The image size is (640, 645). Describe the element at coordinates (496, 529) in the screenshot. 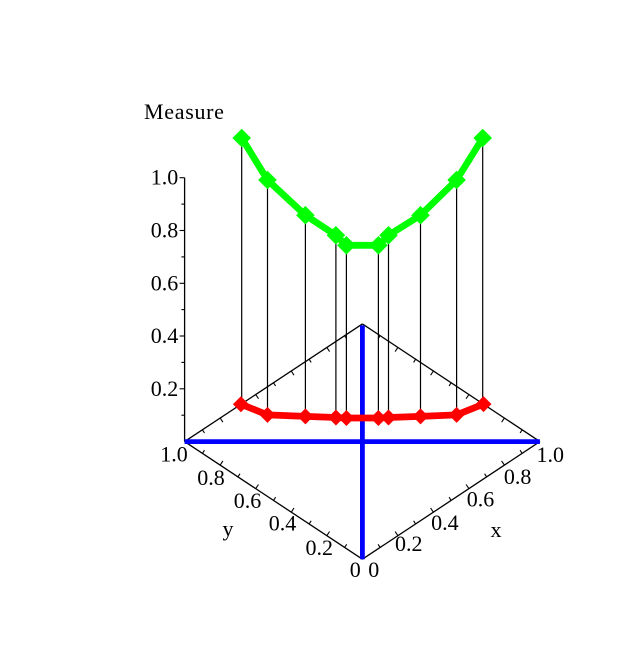

I see `svg-text: x` at that location.